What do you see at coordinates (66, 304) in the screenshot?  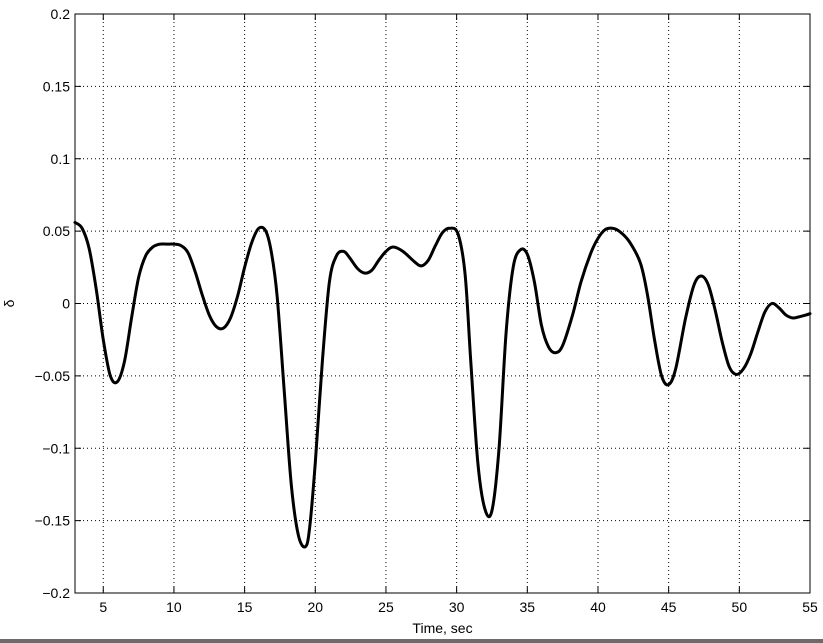 I see `y-tick-label: 0` at bounding box center [66, 304].